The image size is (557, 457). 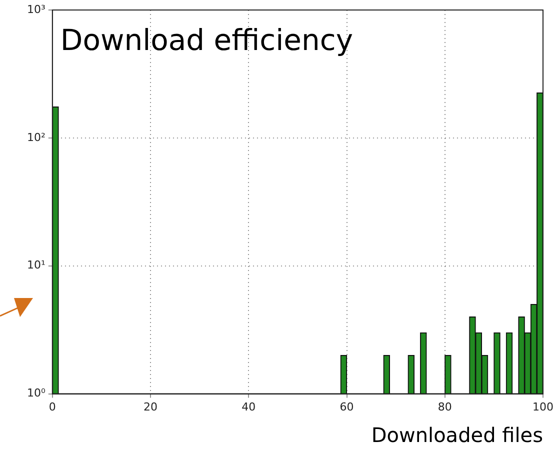 I want to click on y-tick-label: 10³, so click(x=36, y=9).